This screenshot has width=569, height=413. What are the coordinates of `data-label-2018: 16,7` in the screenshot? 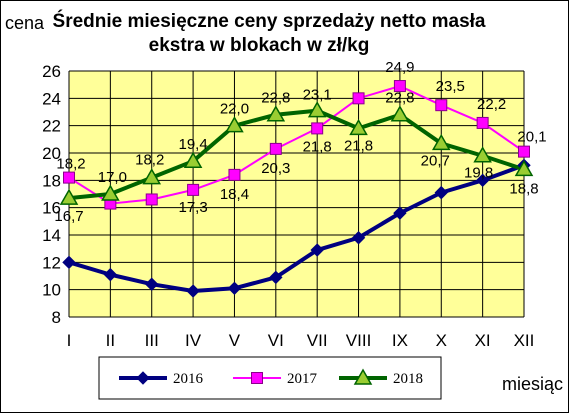 It's located at (68, 216).